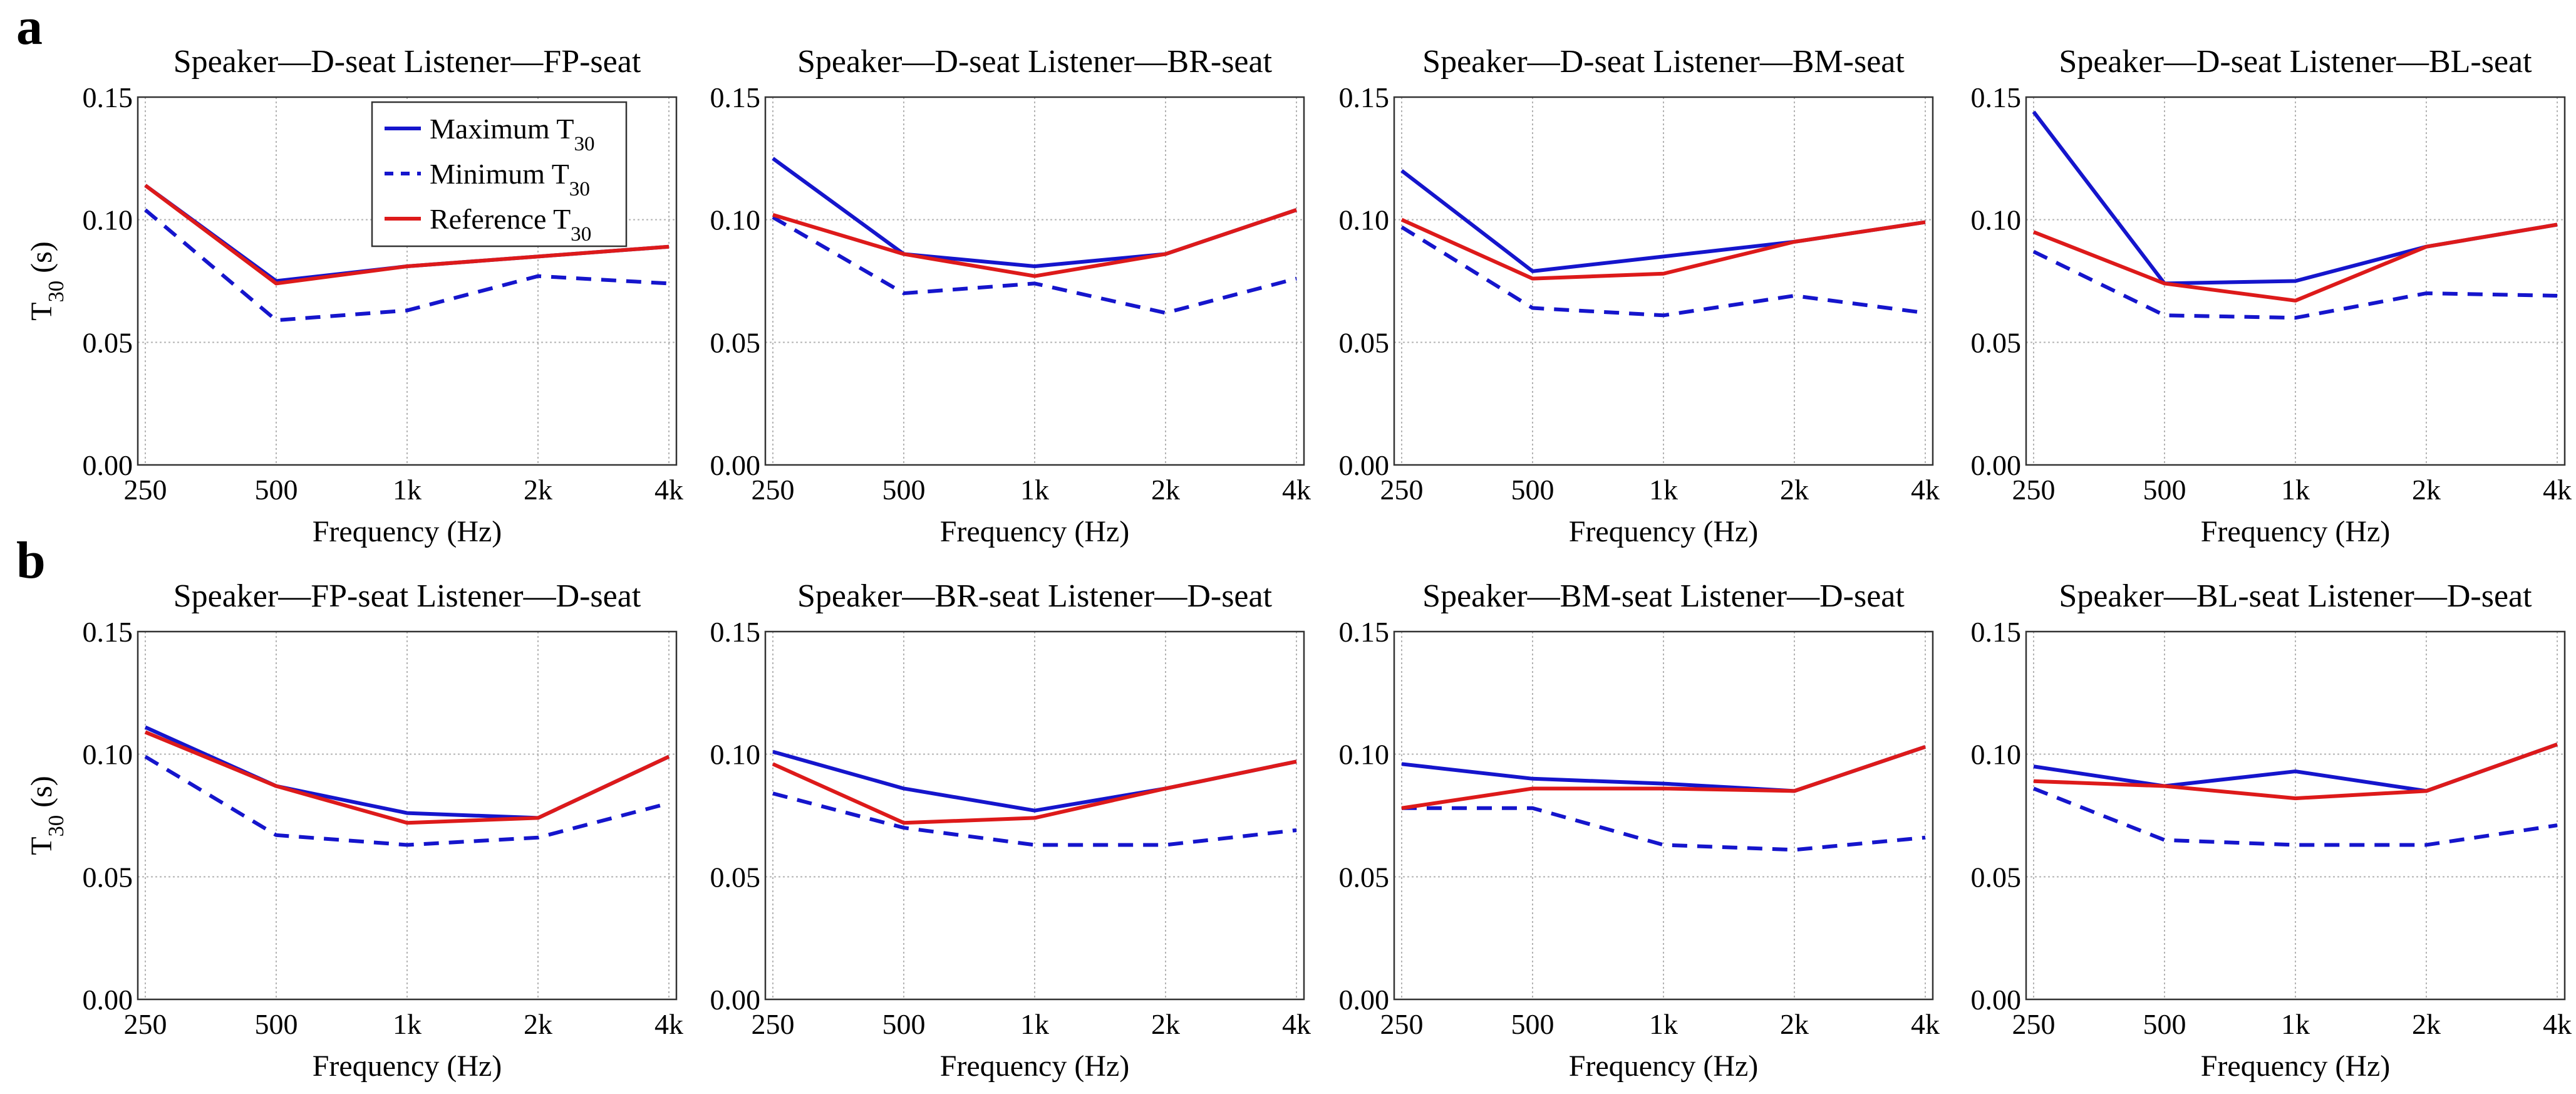 Image resolution: width=2576 pixels, height=1094 pixels. What do you see at coordinates (512, 134) in the screenshot?
I see `legend-entry-label: Maximum T30` at bounding box center [512, 134].